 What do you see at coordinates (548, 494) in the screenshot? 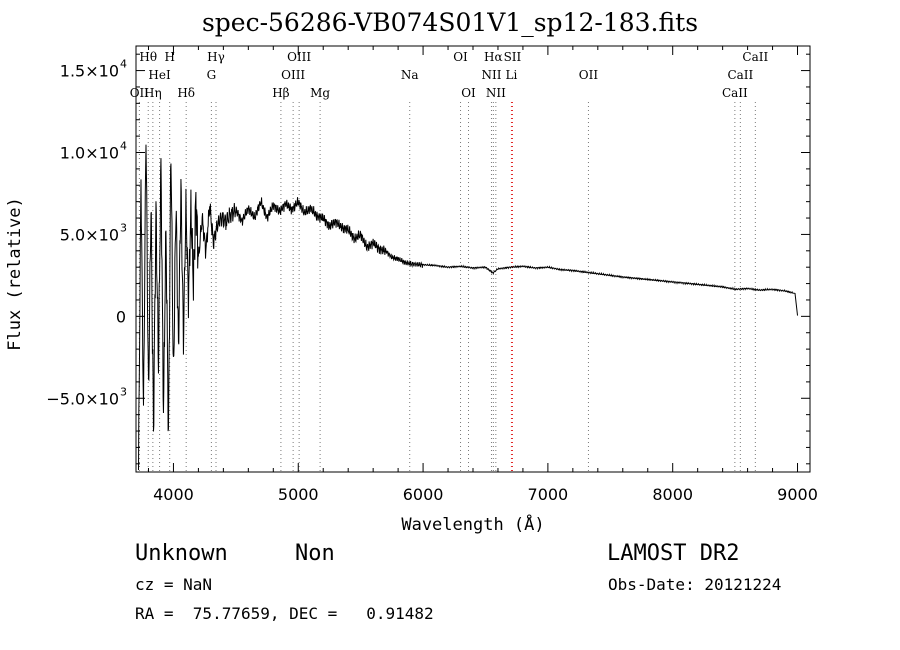
I see `x-tick-label: 7000` at bounding box center [548, 494].